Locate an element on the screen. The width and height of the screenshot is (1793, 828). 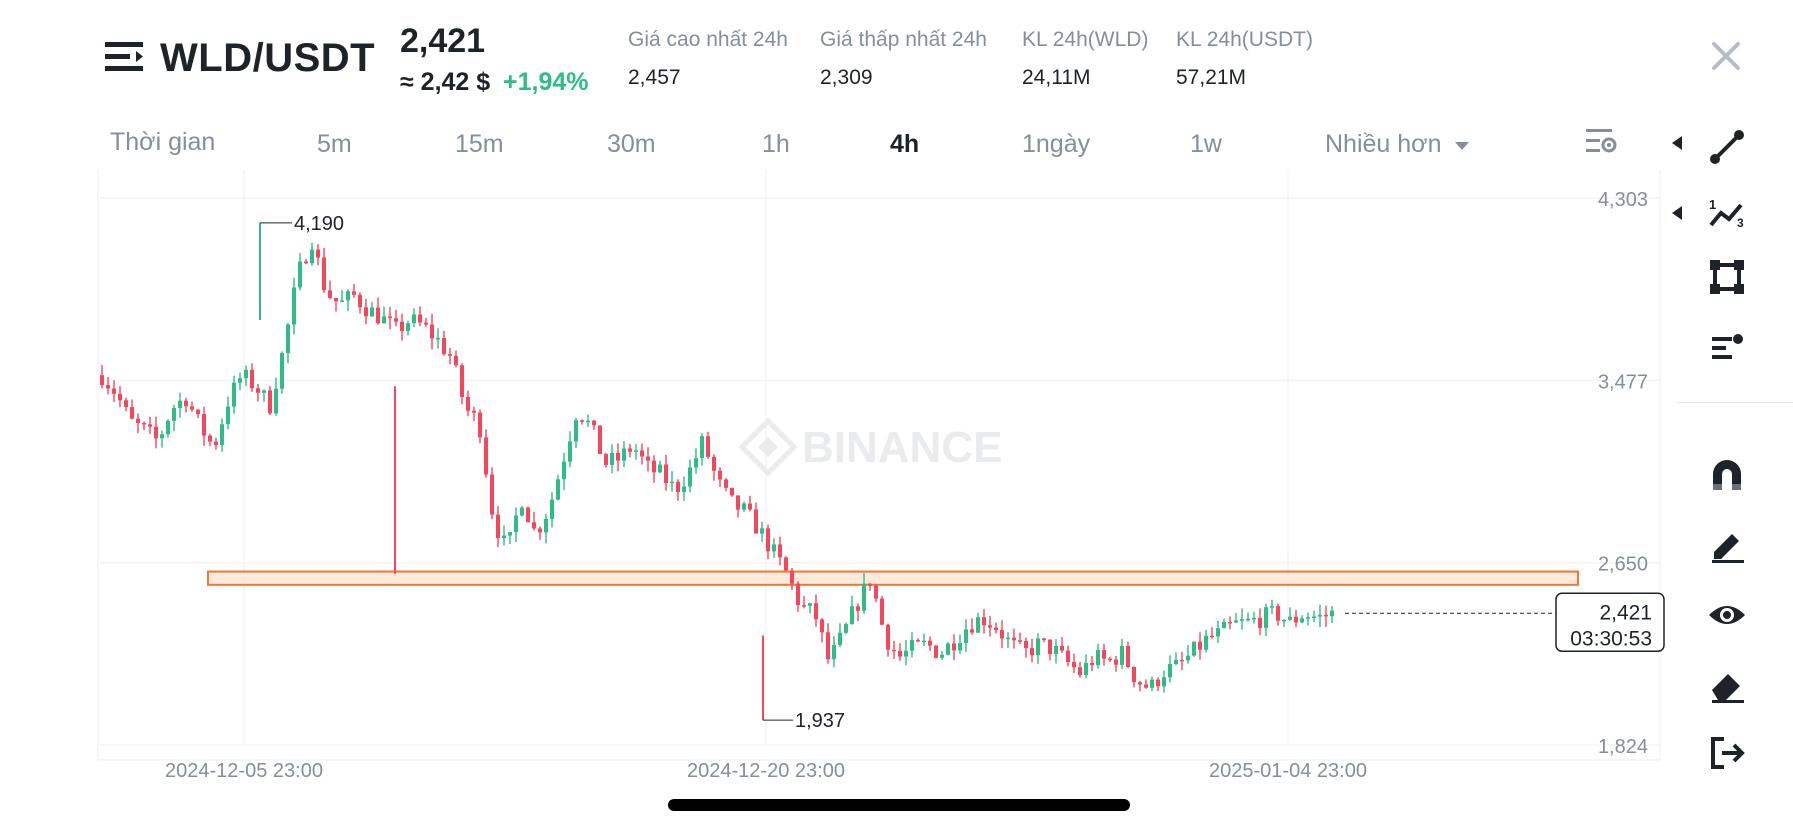
caret-down-icon is located at coordinates (1462, 146).